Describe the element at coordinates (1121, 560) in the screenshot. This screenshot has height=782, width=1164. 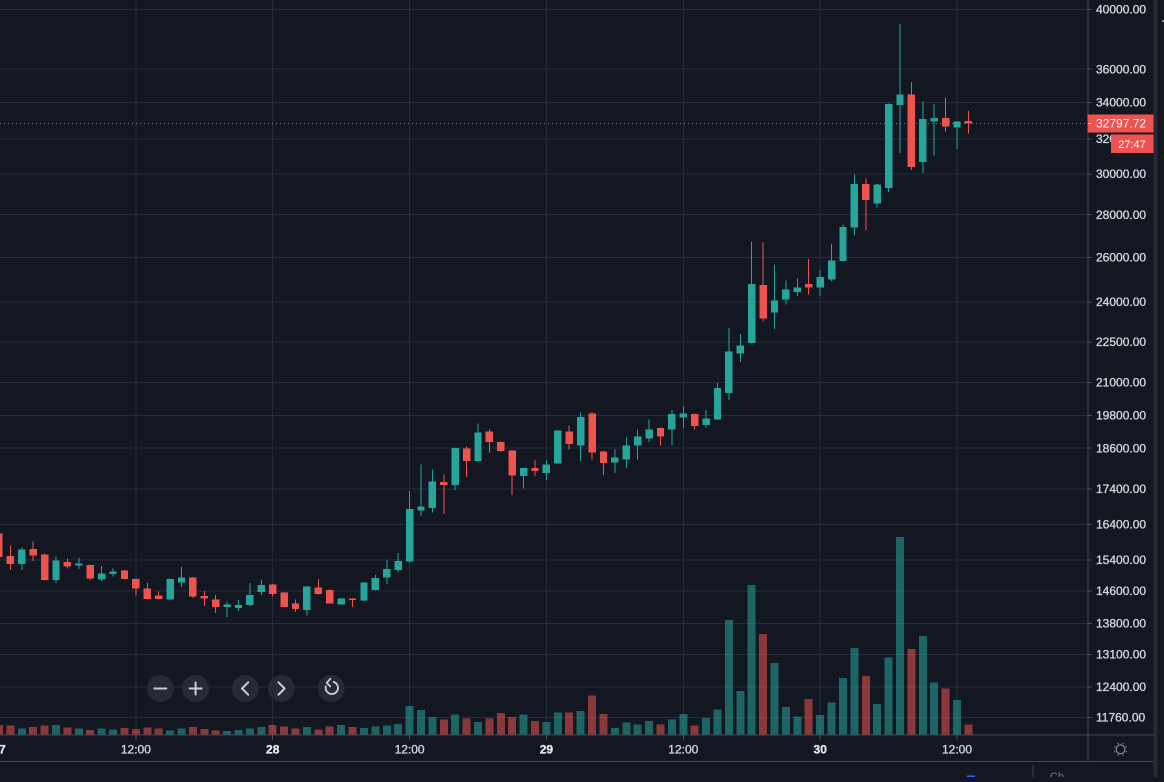
I see `svg-text: 15400.00` at that location.